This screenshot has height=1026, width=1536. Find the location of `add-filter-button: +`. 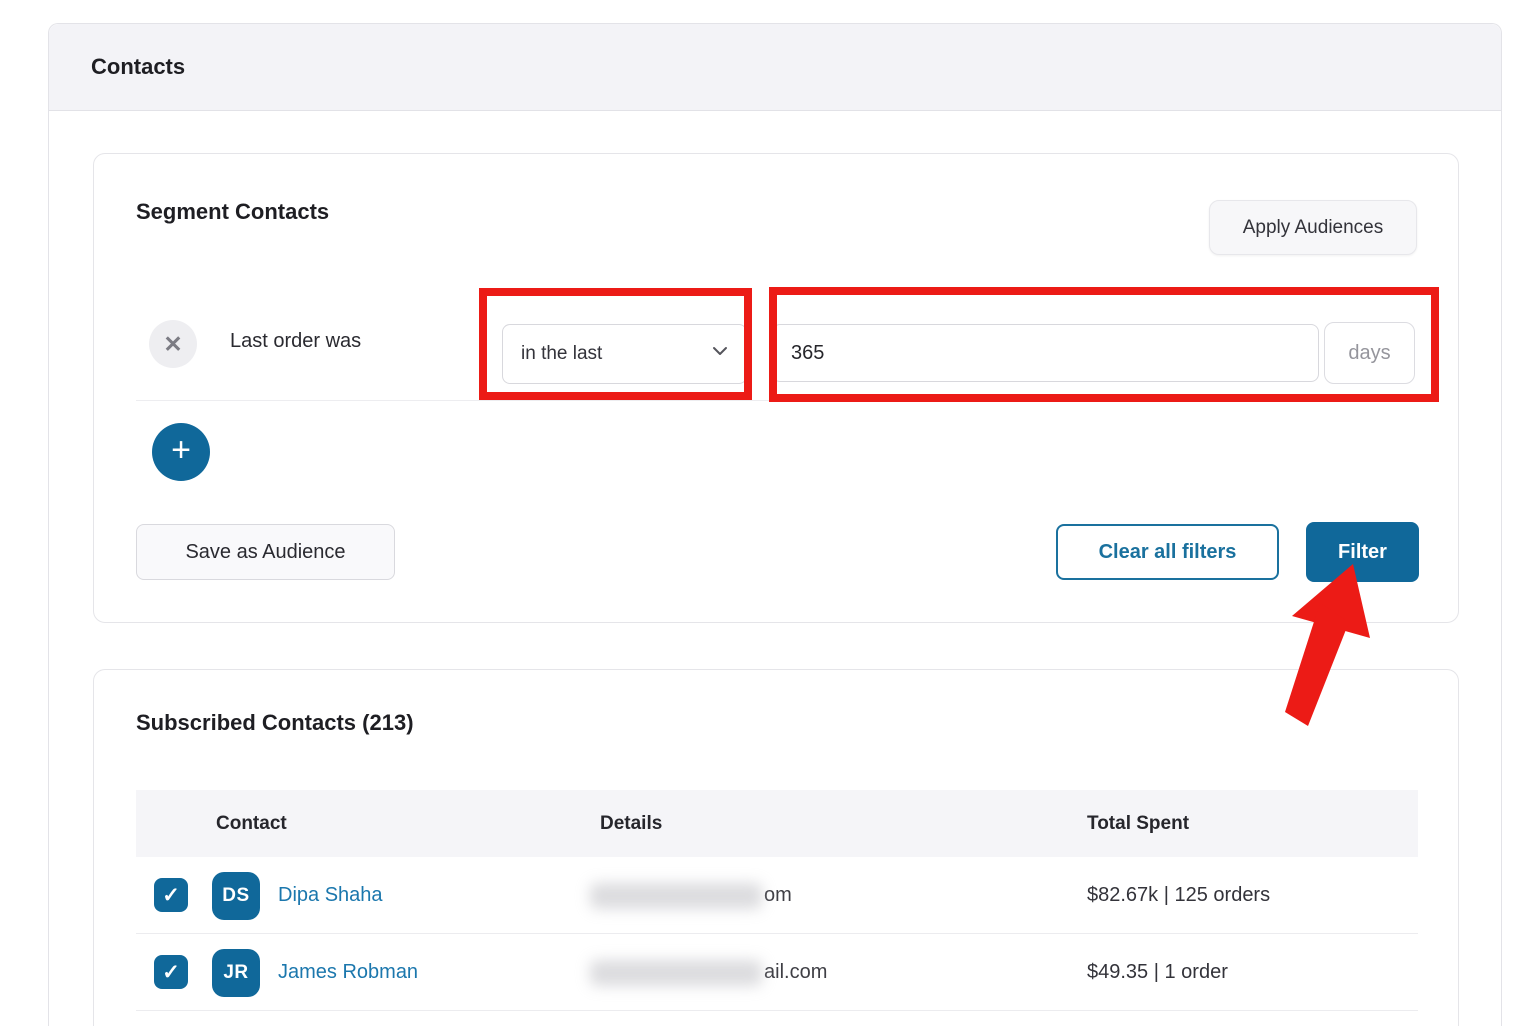

add-filter-button: + is located at coordinates (181, 452).